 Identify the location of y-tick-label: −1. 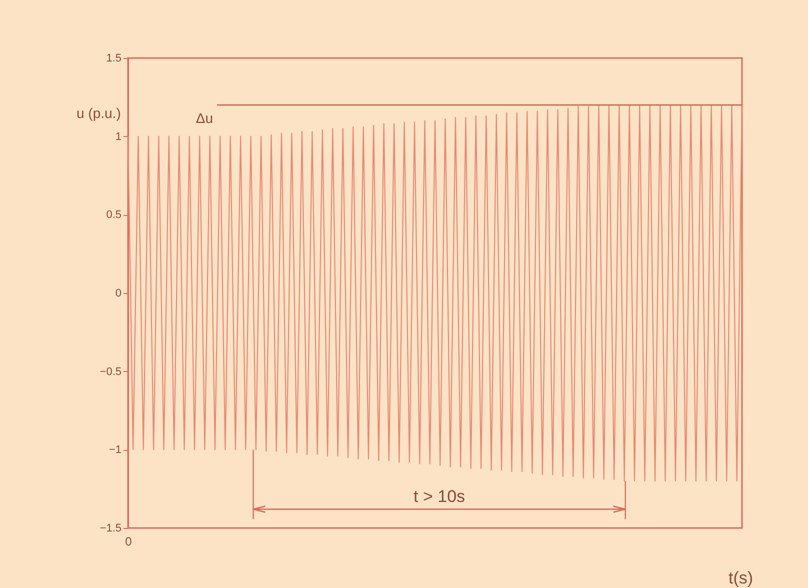
(115, 450).